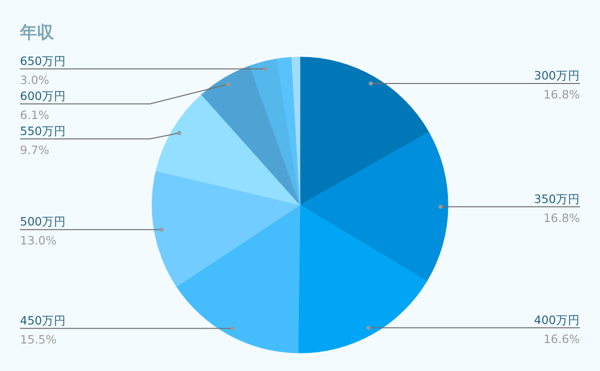 This screenshot has width=600, height=371. What do you see at coordinates (43, 95) in the screenshot?
I see `slice-label: 600万円` at bounding box center [43, 95].